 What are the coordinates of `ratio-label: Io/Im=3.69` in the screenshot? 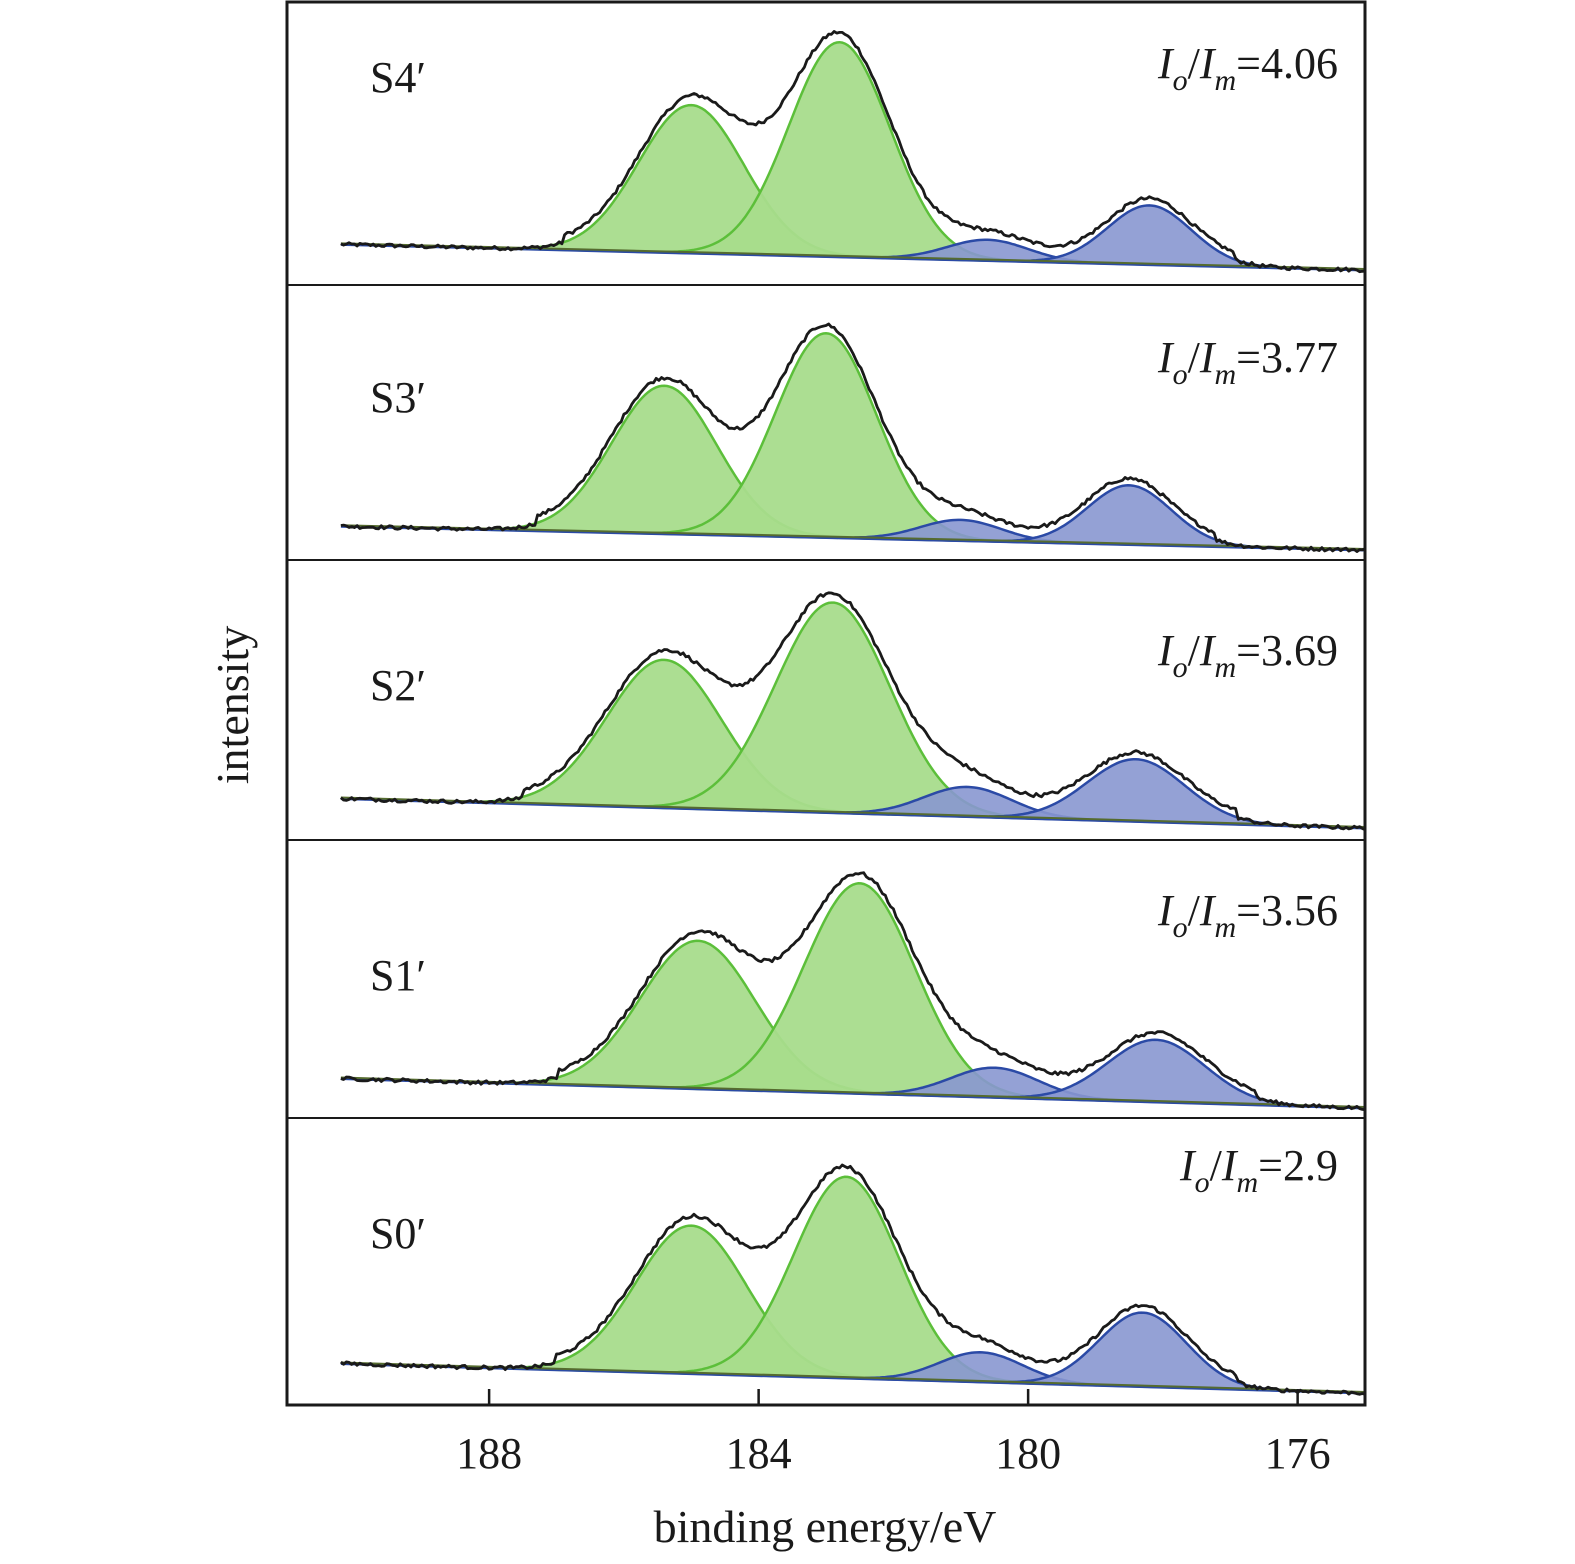 It's located at (1247, 655).